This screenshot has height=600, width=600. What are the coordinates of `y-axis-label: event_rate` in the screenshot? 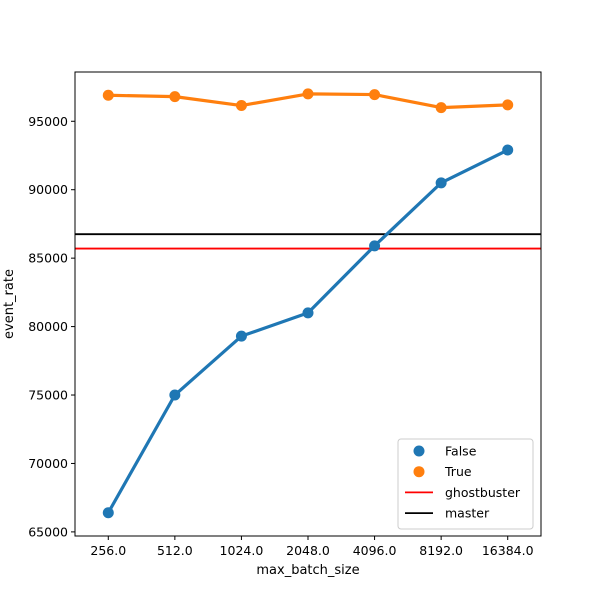 It's located at (9, 304).